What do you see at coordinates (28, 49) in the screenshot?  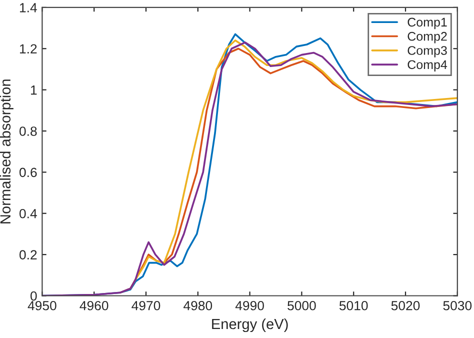 I see `y-tick-label: 1.2` at bounding box center [28, 49].